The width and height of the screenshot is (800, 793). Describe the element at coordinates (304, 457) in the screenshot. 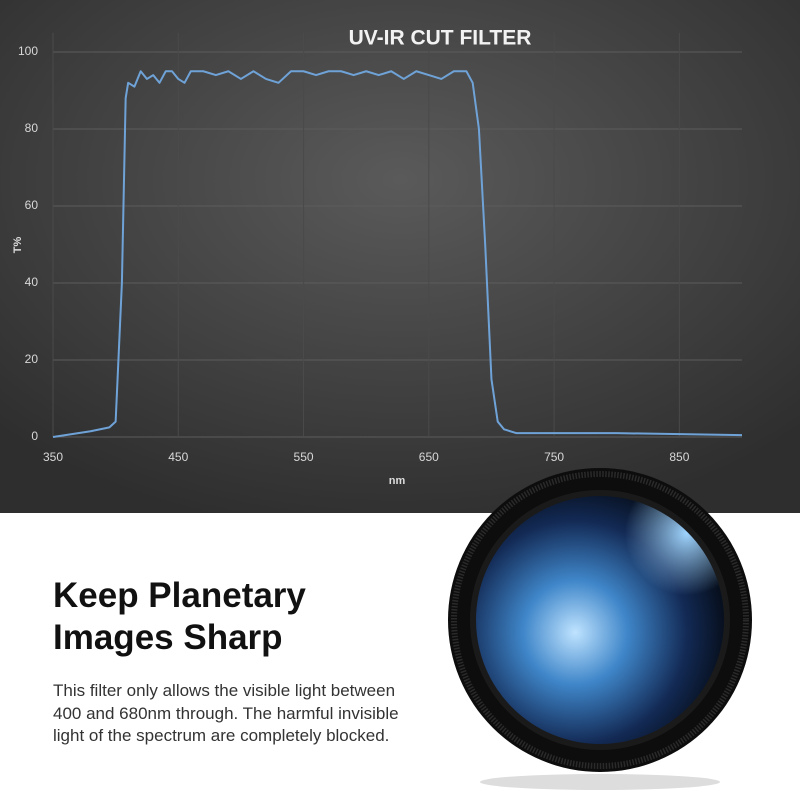

I see `x-tick-label: 550` at that location.